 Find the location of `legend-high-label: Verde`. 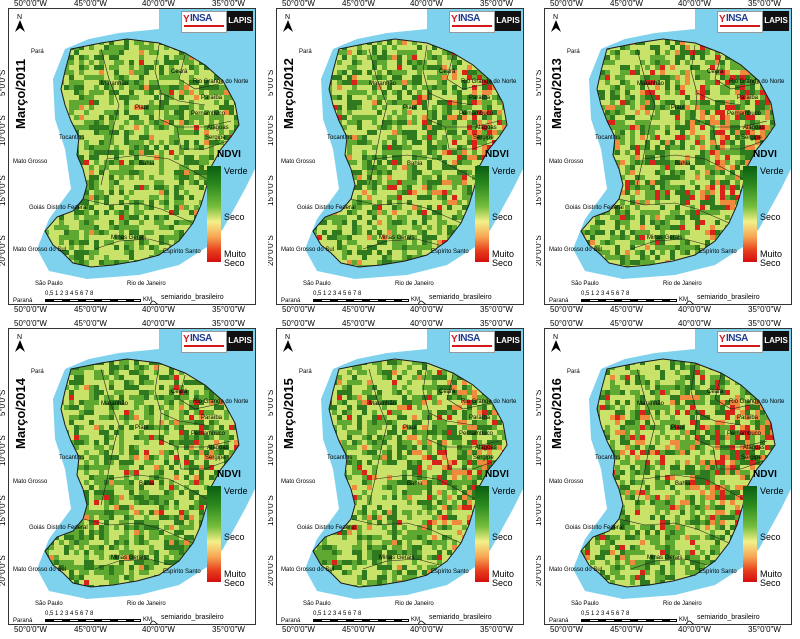

legend-high-label: Verde is located at coordinates (236, 171).